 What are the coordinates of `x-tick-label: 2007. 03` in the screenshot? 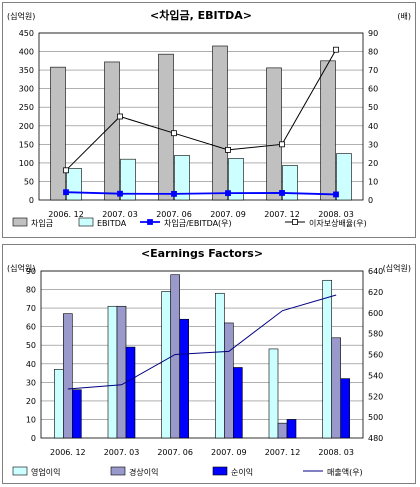 It's located at (122, 452).